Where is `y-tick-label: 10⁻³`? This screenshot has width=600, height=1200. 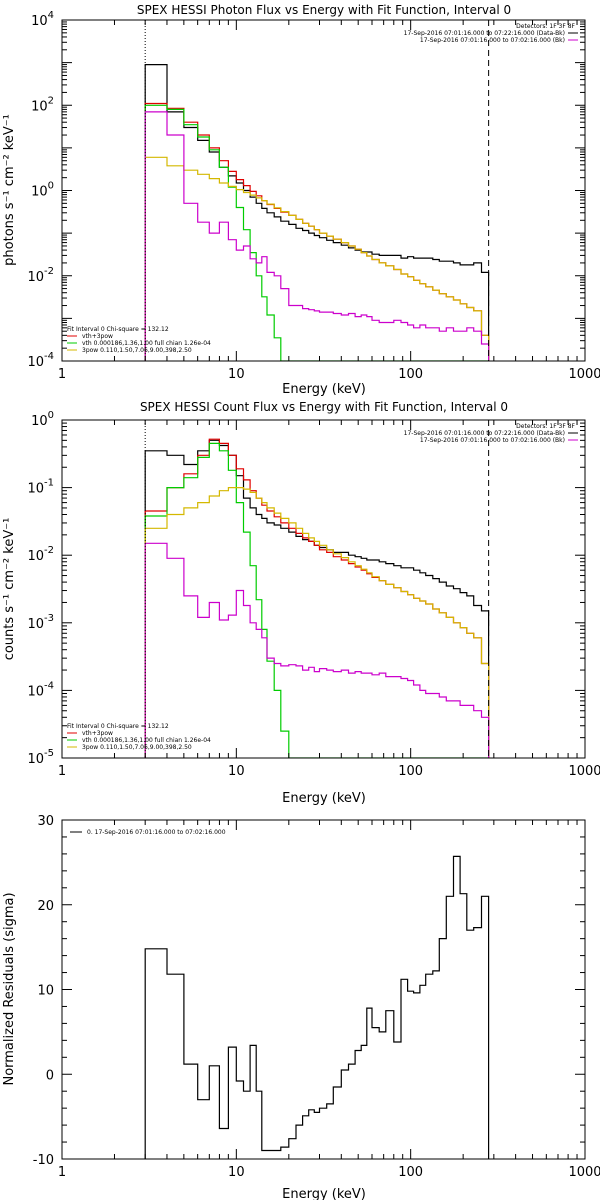
y-tick-label: 10⁻³ is located at coordinates (40, 622).